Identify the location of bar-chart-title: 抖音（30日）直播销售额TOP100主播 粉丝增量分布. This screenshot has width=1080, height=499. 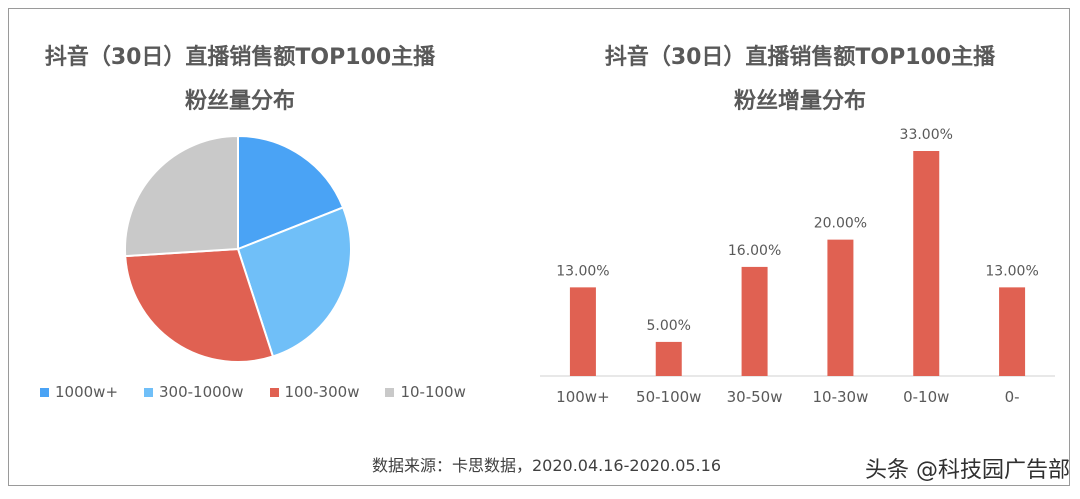
(800, 80).